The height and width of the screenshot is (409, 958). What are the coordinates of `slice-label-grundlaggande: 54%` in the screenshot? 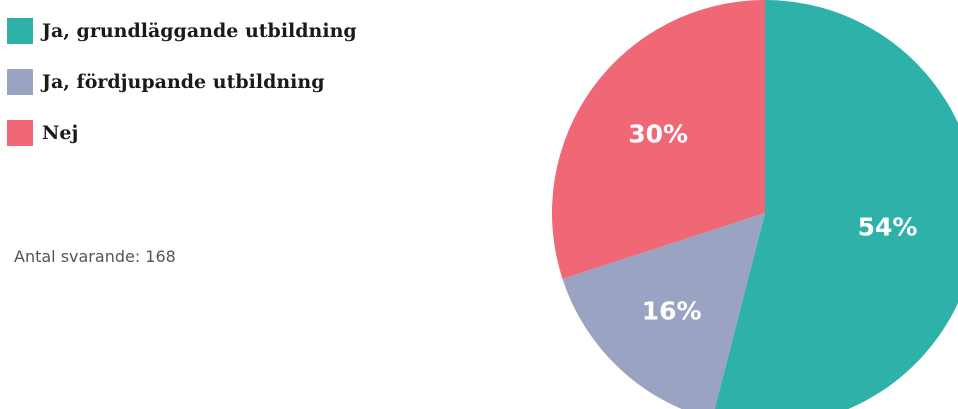 It's located at (888, 226).